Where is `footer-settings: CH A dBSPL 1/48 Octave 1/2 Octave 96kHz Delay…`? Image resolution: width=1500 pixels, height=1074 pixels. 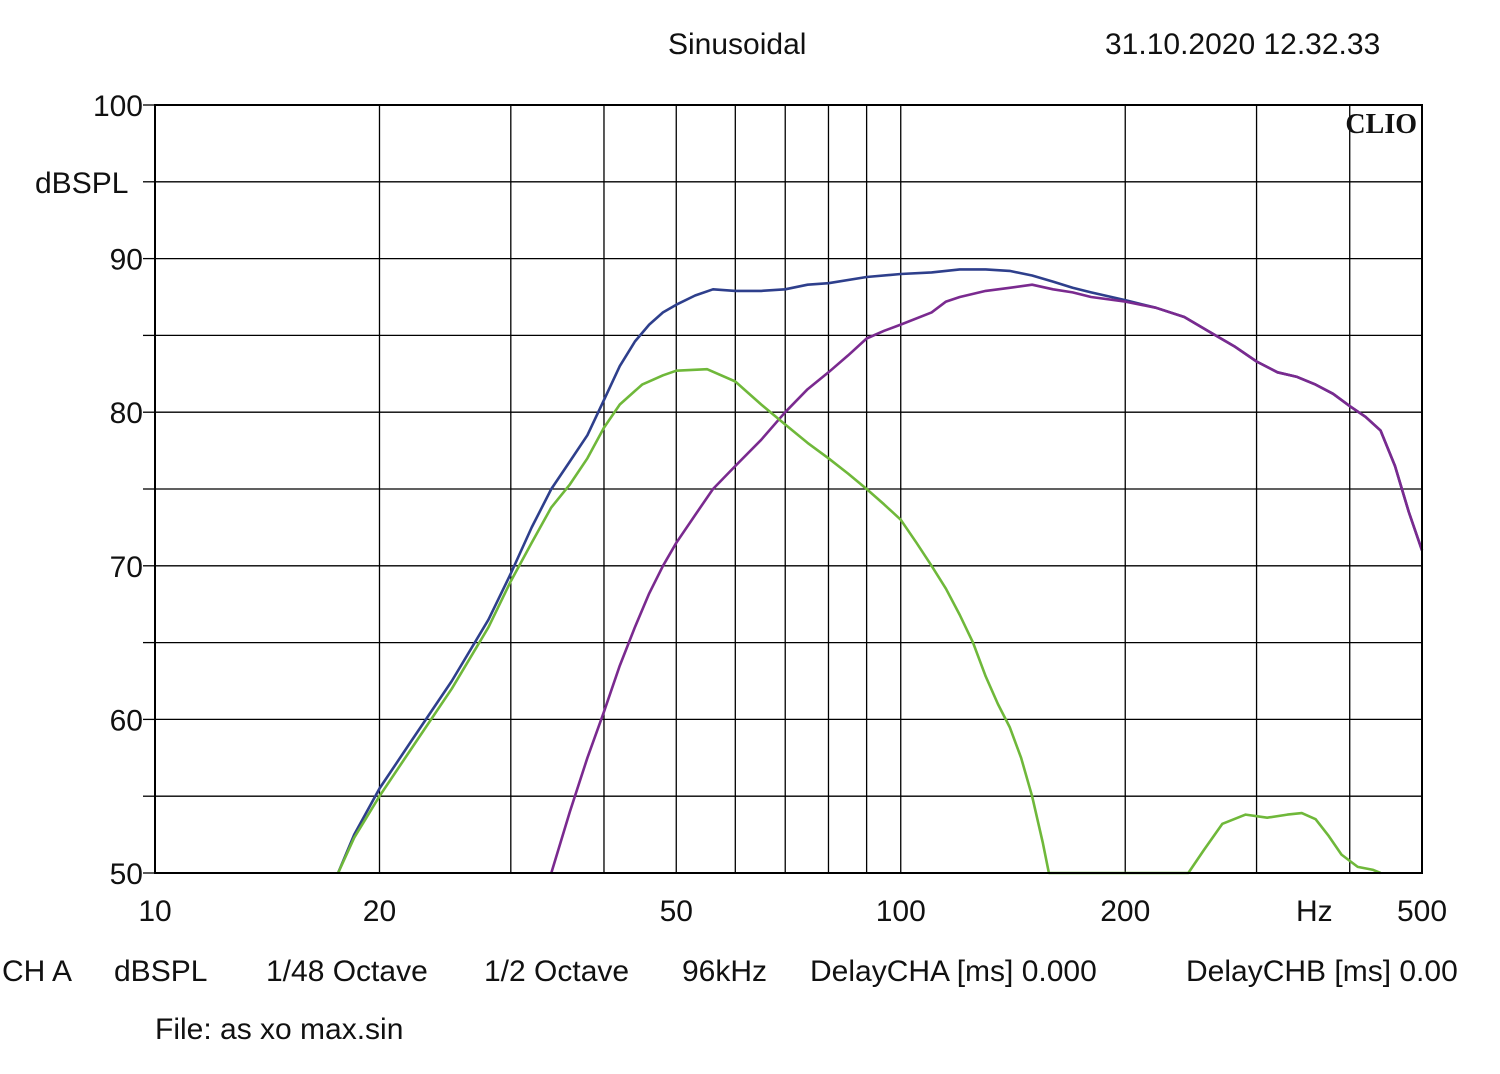 footer-settings: CH A dBSPL 1/48 Octave 1/2 Octave 96kHz Delay… is located at coordinates (730, 972).